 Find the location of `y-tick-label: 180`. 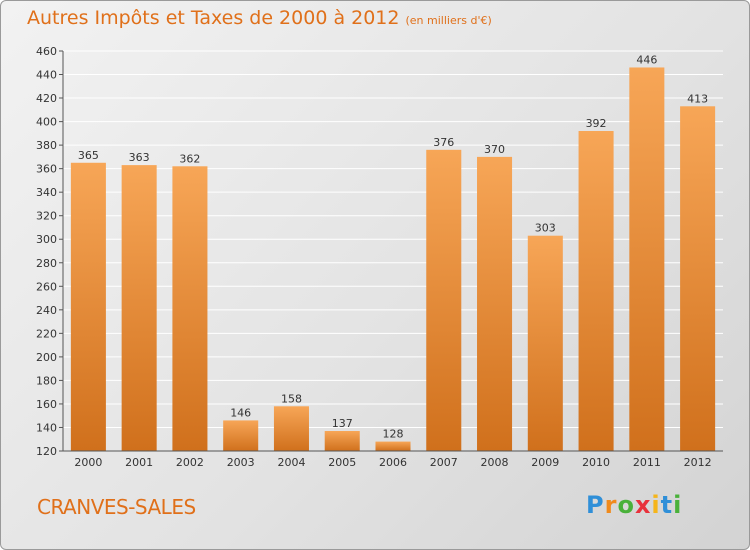

y-tick-label: 180 is located at coordinates (46, 380).